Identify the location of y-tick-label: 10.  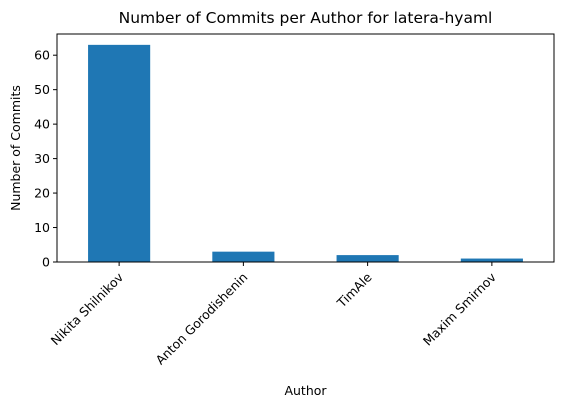
(42, 227).